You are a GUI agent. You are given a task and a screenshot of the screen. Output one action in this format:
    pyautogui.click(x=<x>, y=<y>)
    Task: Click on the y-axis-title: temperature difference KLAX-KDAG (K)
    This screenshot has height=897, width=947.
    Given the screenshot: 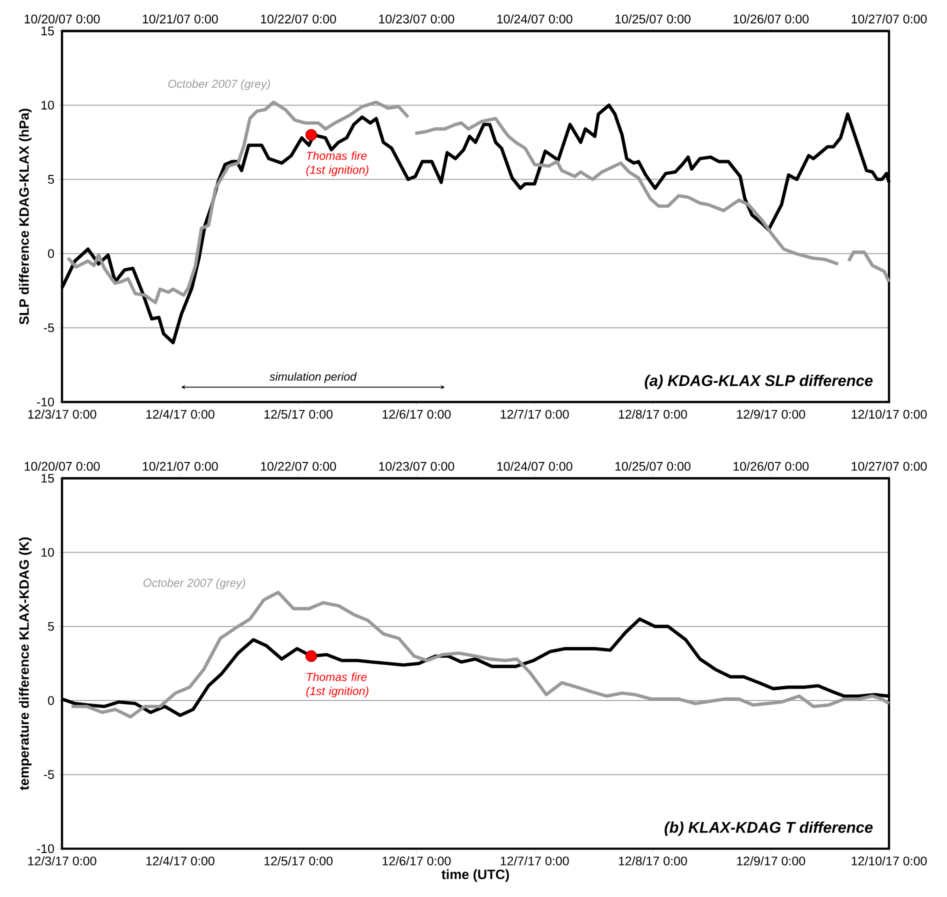 What is the action you would take?
    pyautogui.click(x=25, y=663)
    